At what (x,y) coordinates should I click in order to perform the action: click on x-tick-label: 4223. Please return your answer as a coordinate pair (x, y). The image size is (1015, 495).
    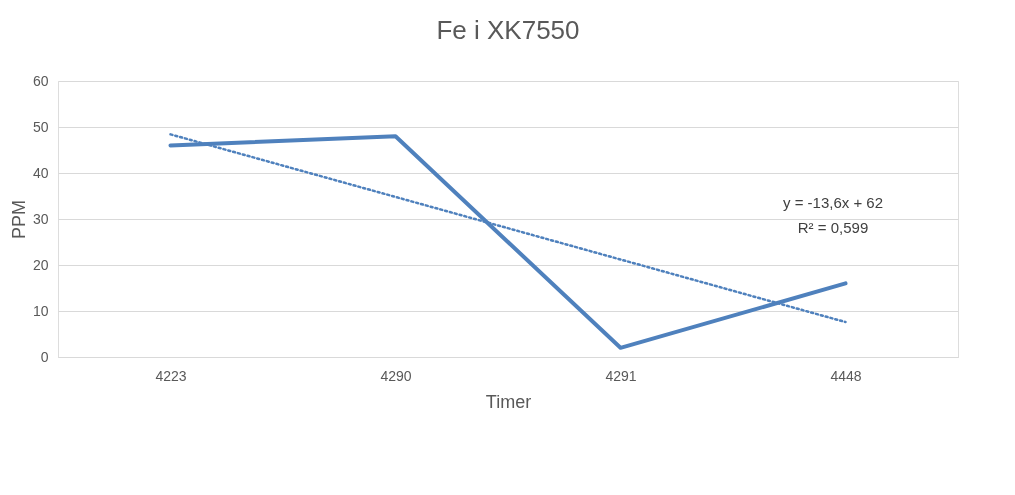
    Looking at the image, I should click on (171, 375).